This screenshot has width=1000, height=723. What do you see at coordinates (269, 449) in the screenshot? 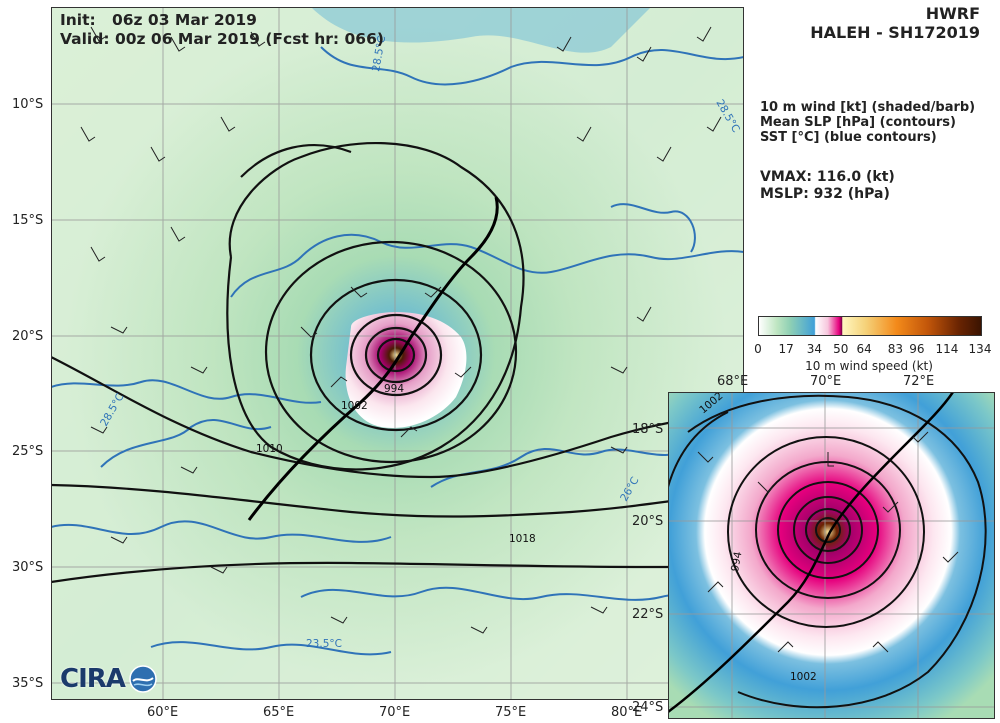
I see `slp-label-1010: 1010` at bounding box center [269, 449].